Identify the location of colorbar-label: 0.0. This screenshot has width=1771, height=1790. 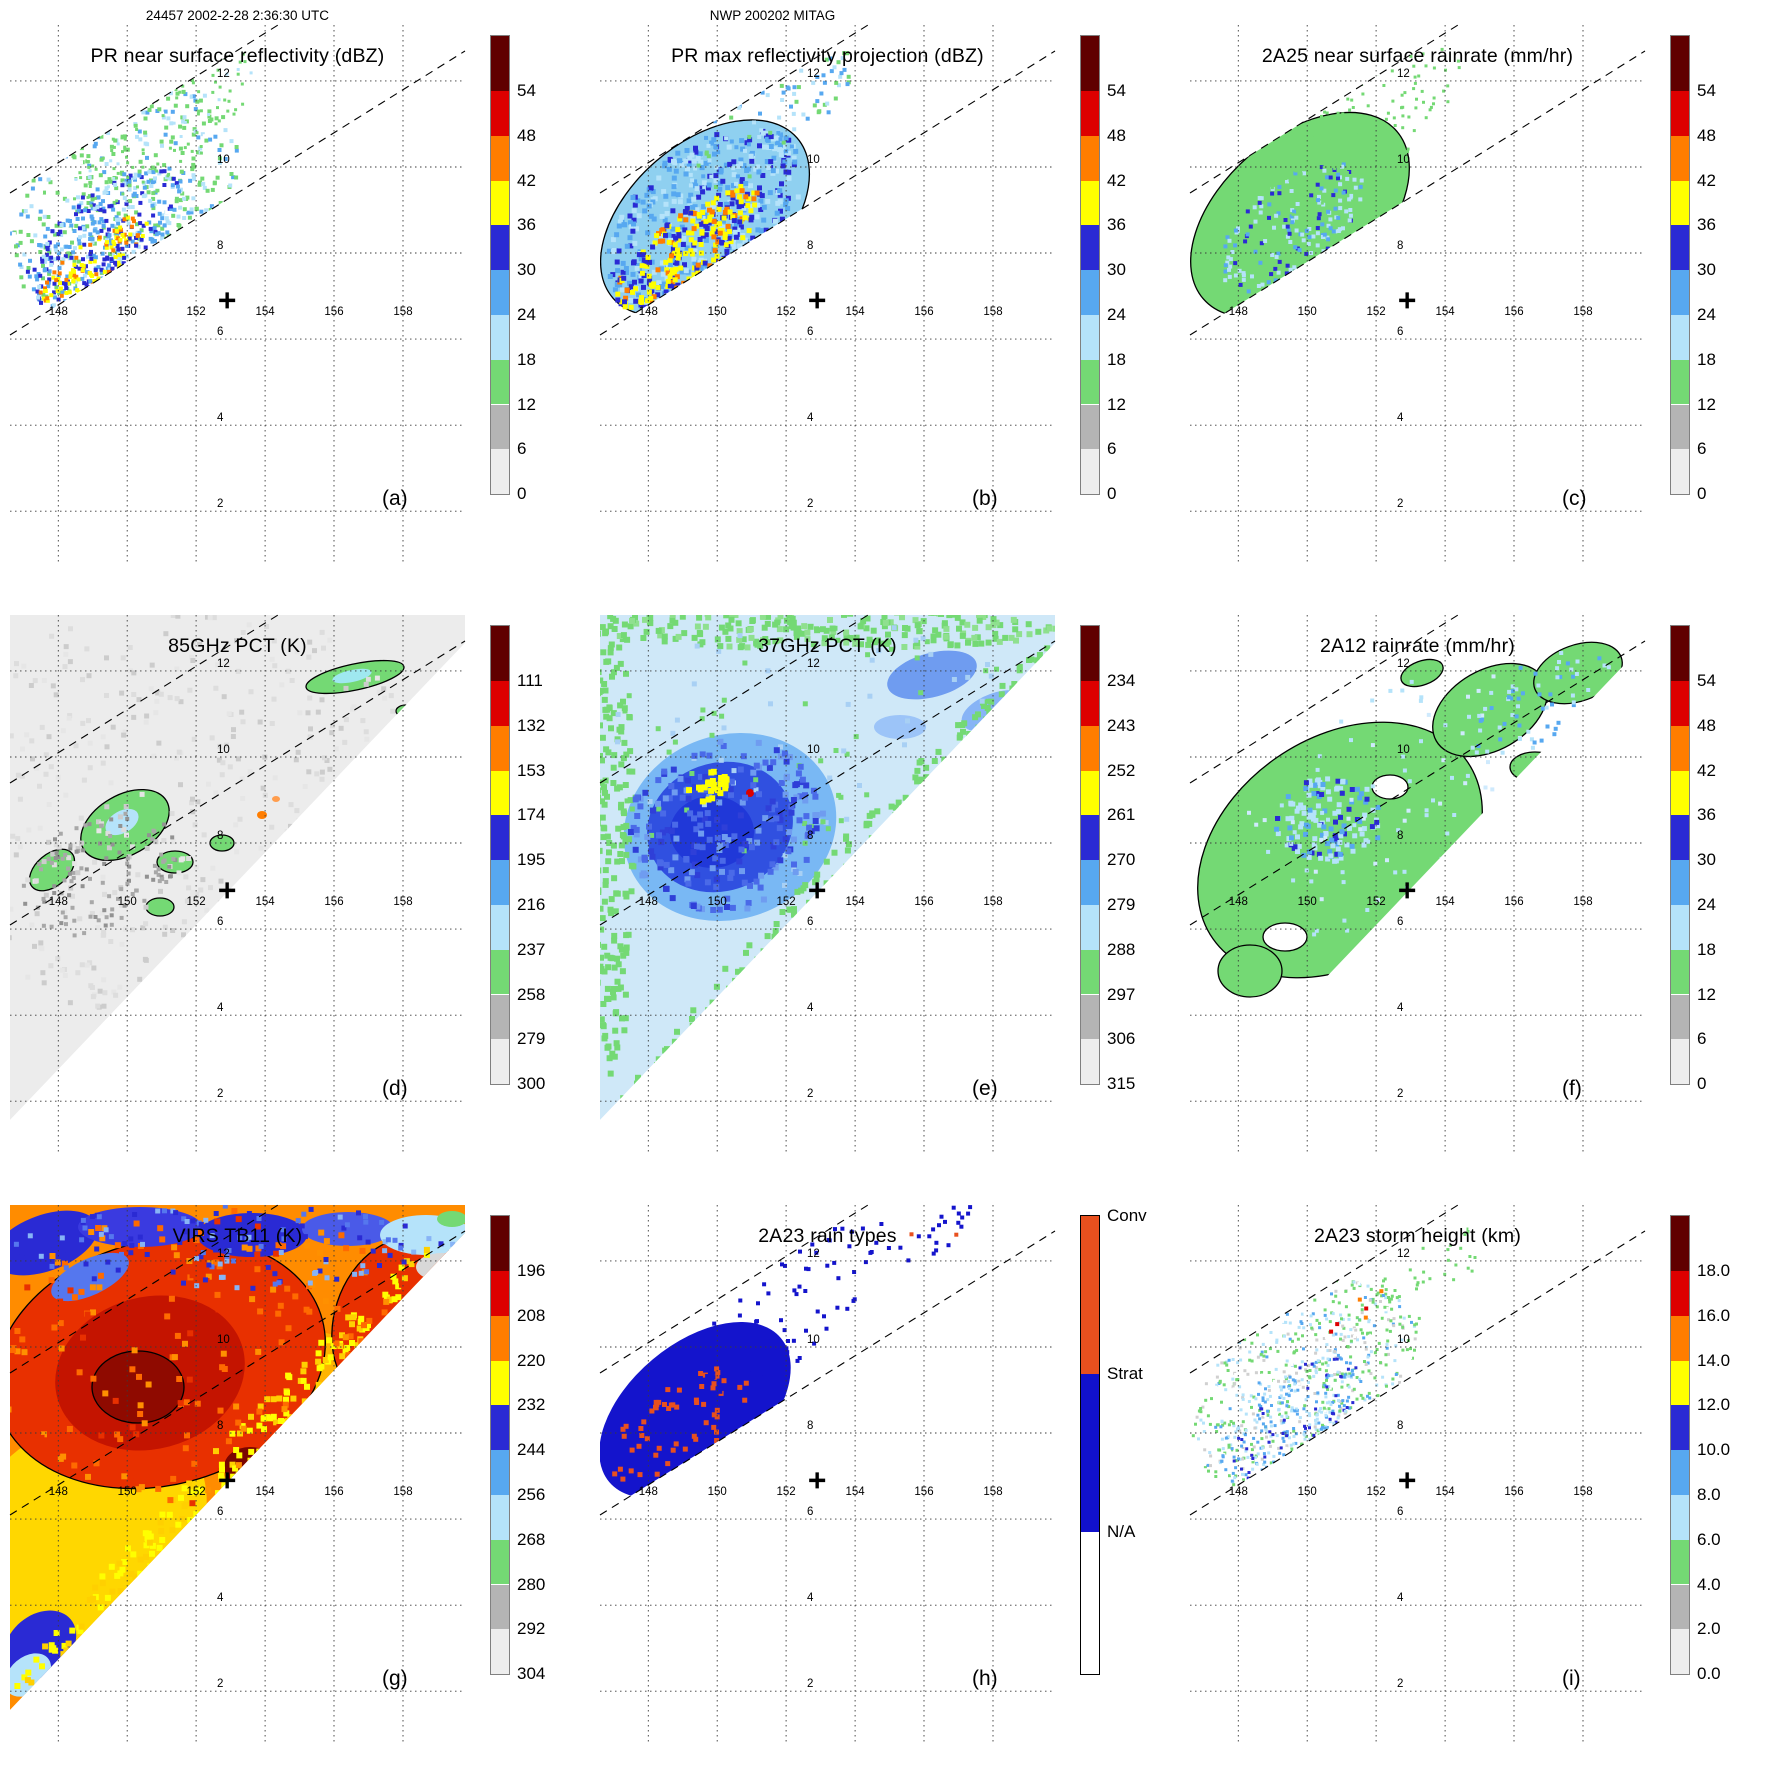
(1709, 1674).